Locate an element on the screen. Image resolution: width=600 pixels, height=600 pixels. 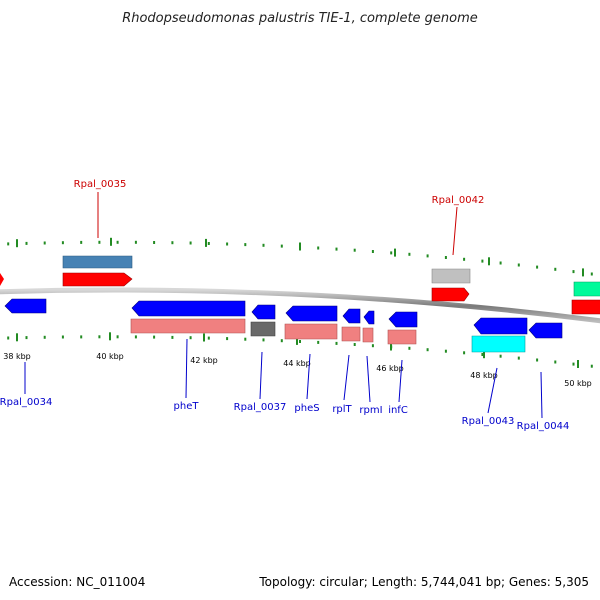
gene-label-rpal-0044: Rpal_0044 is located at coordinates (543, 426).